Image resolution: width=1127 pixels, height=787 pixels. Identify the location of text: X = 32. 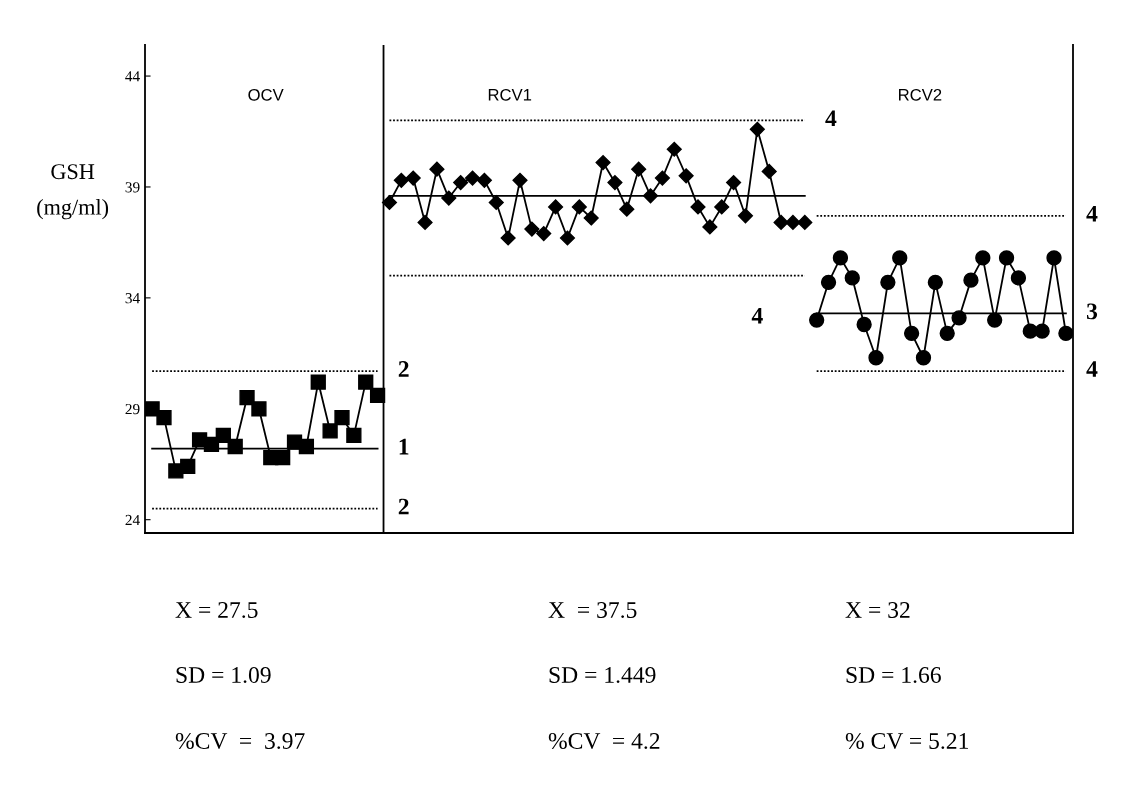
(877, 610).